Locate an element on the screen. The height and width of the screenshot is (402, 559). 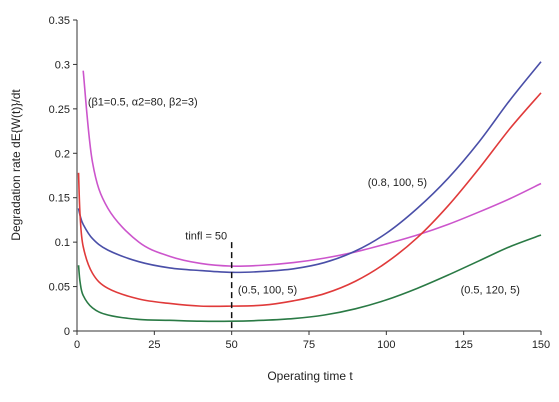
annotation-label-3: (0.5, 100, 5) is located at coordinates (267, 291).